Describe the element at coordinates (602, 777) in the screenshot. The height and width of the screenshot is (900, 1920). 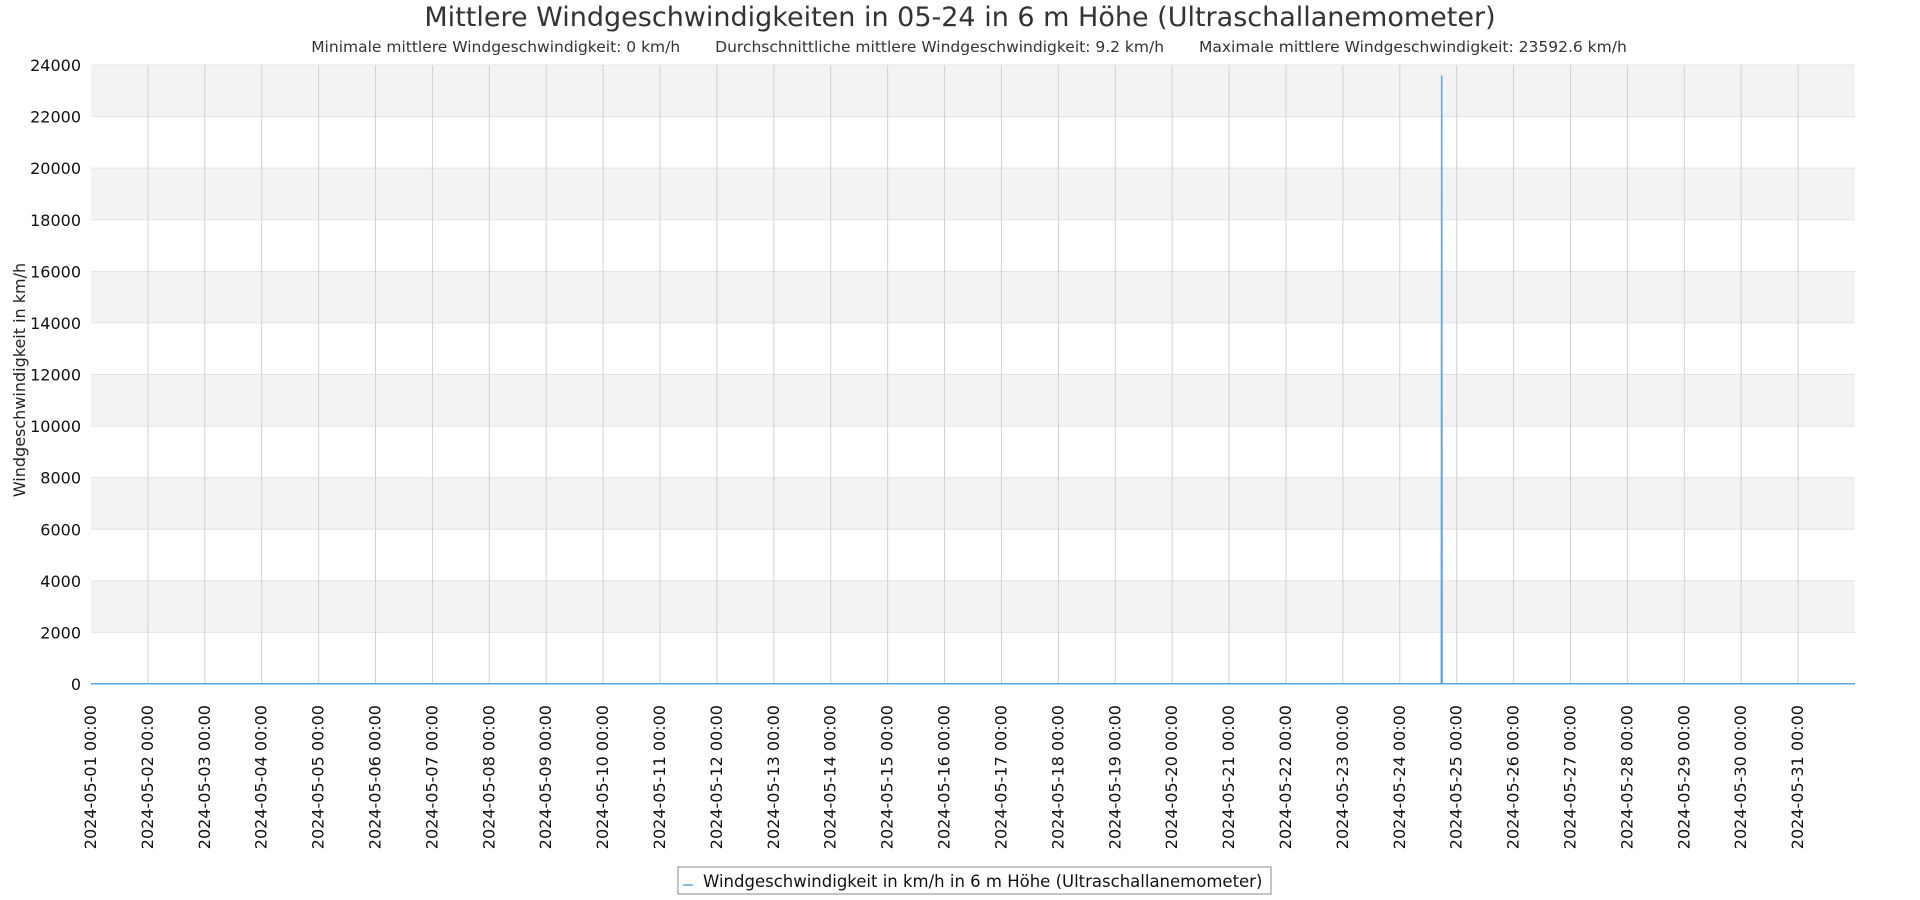
I see `x-tick-label: 2024-05-10 00:00` at that location.